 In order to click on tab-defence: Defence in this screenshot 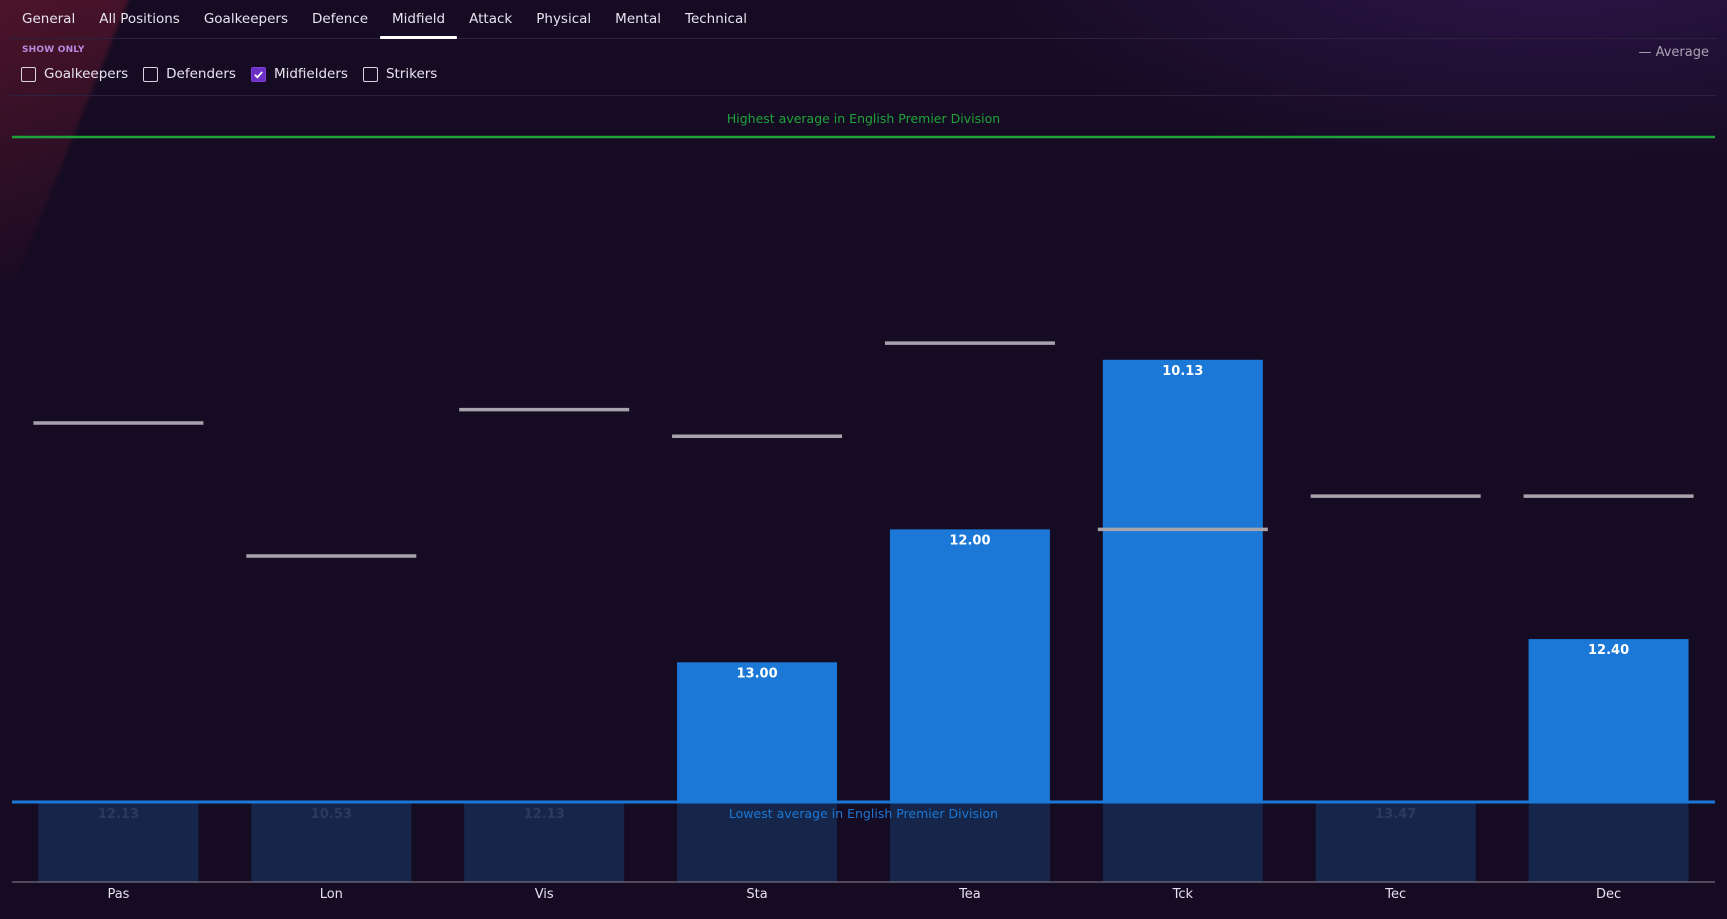, I will do `click(340, 19)`.